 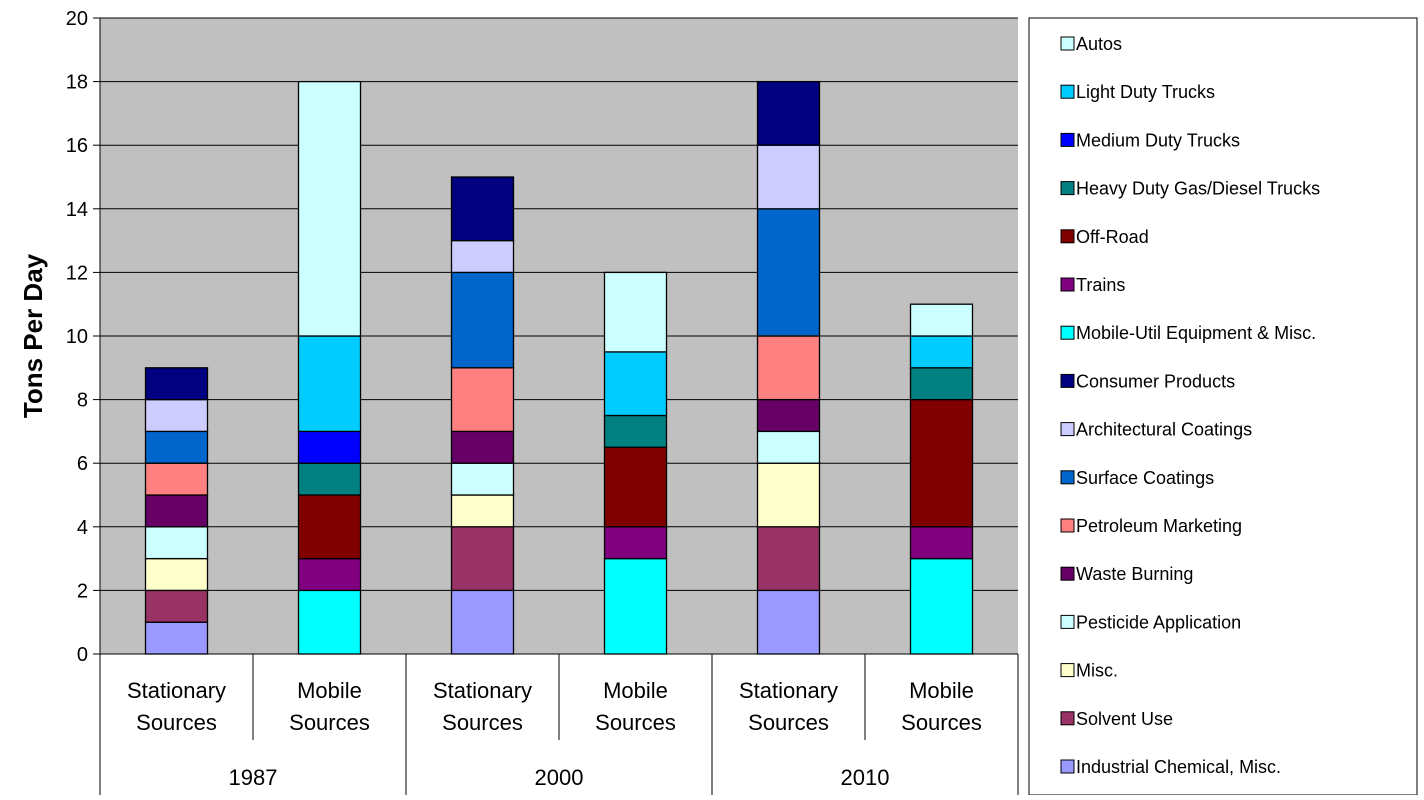 I want to click on y-tick-label: 6, so click(x=82, y=464).